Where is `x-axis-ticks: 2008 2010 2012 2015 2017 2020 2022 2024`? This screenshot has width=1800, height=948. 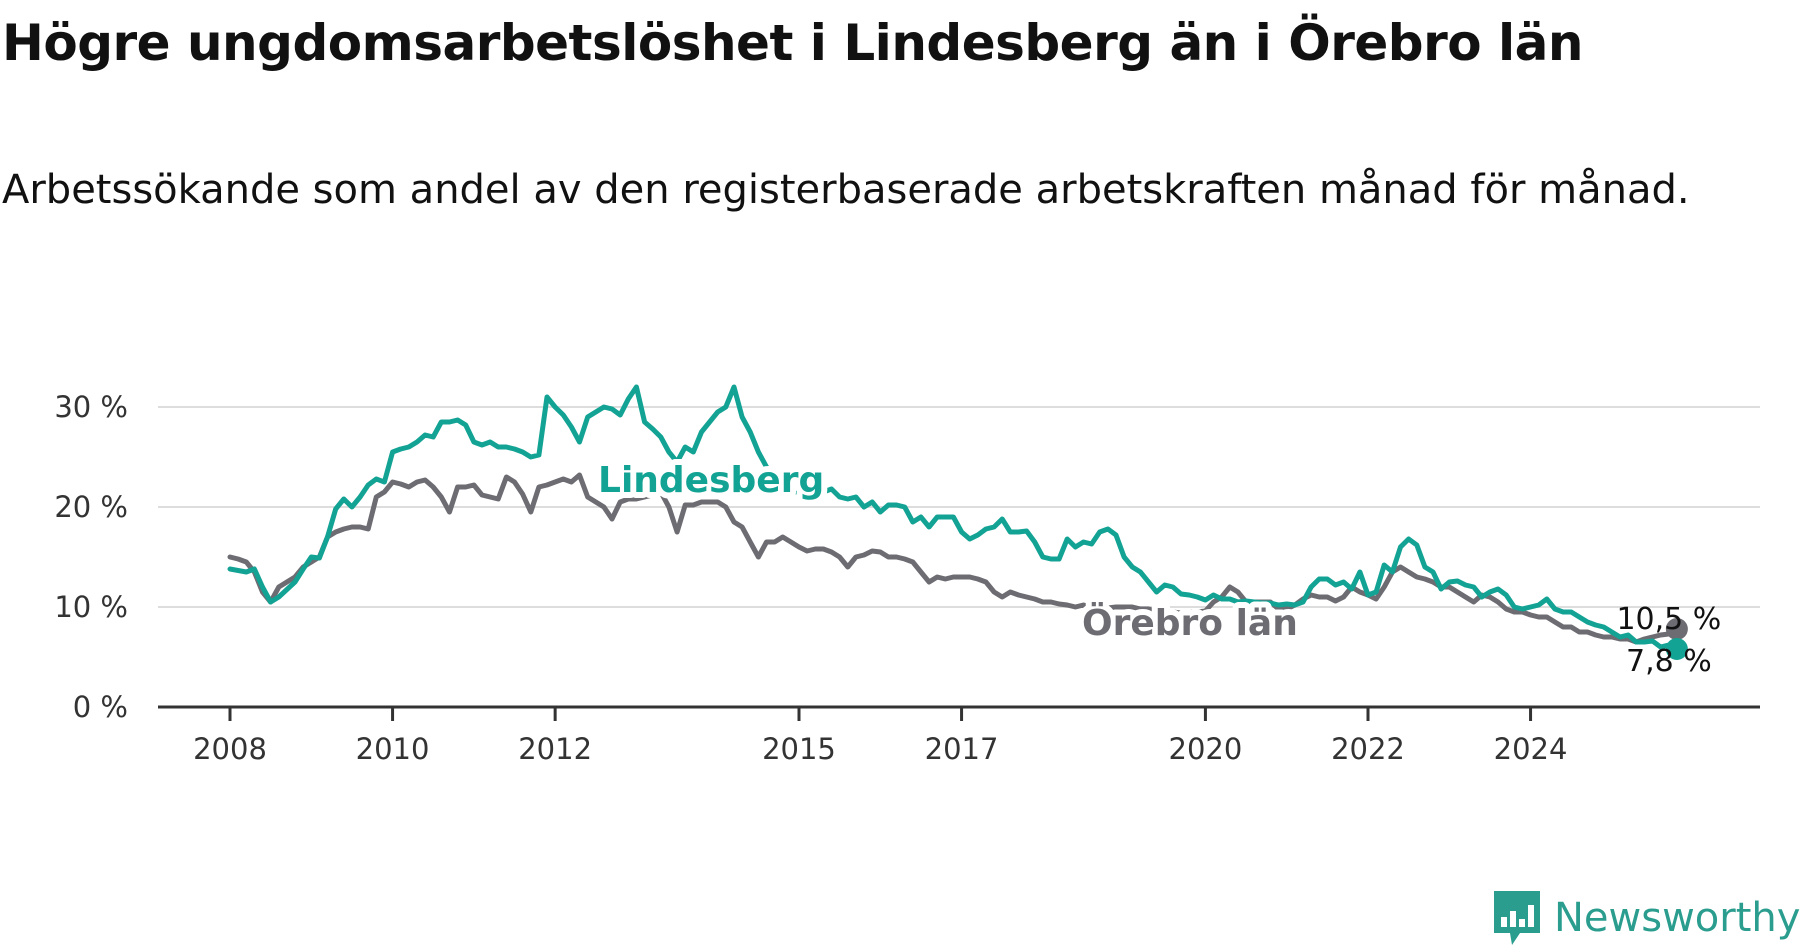 x-axis-ticks: 2008 2010 2012 2015 2017 2020 2022 2024 is located at coordinates (880, 736).